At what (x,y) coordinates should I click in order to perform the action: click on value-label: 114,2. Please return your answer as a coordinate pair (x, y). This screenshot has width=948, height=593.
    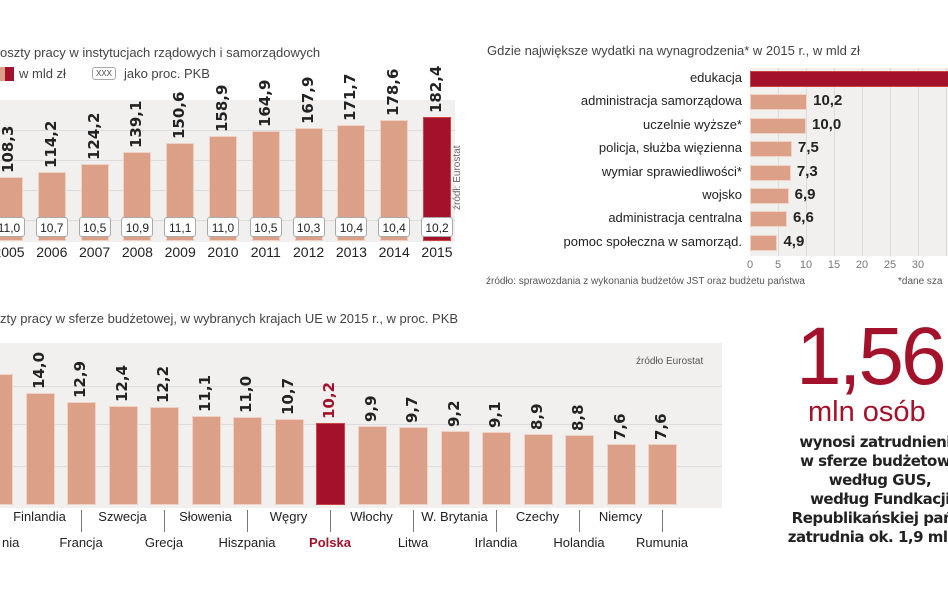
    Looking at the image, I should click on (50, 144).